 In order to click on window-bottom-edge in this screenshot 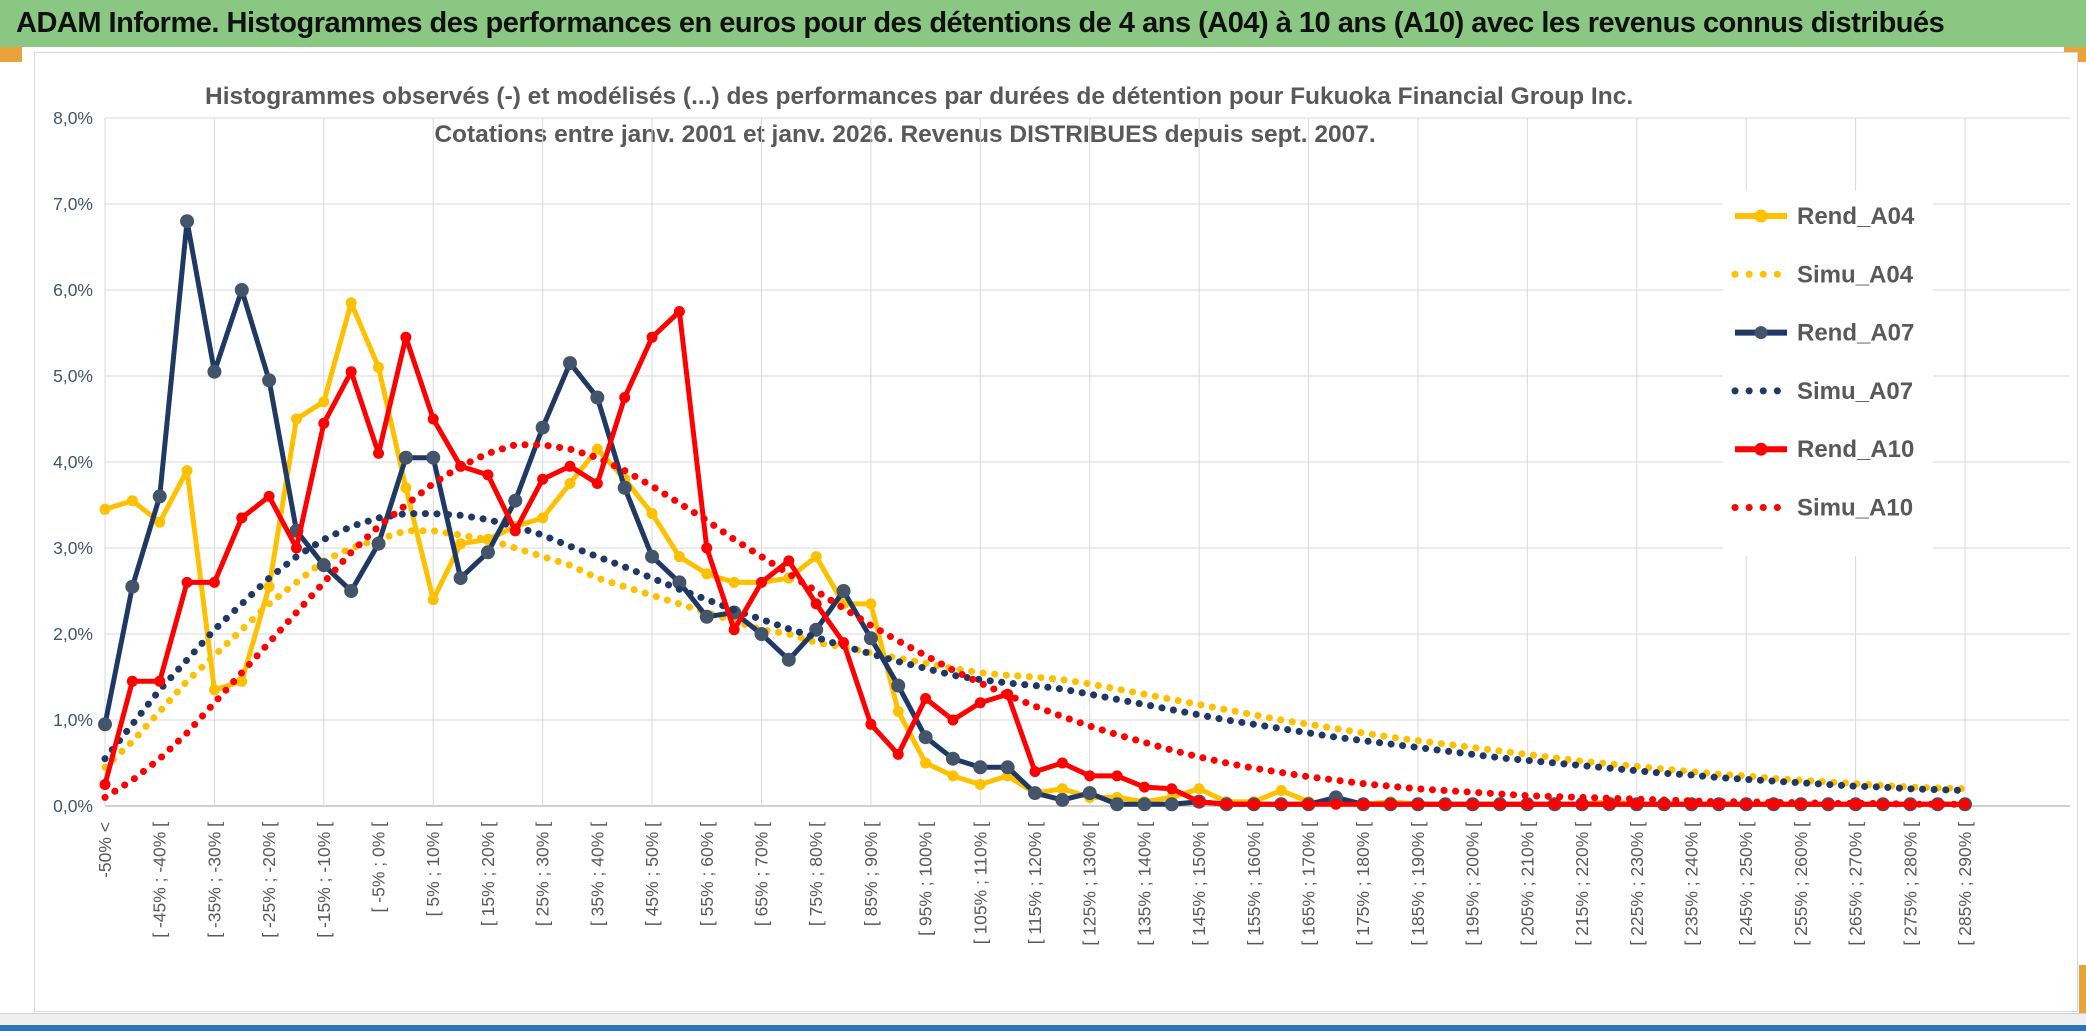, I will do `click(1043, 1028)`.